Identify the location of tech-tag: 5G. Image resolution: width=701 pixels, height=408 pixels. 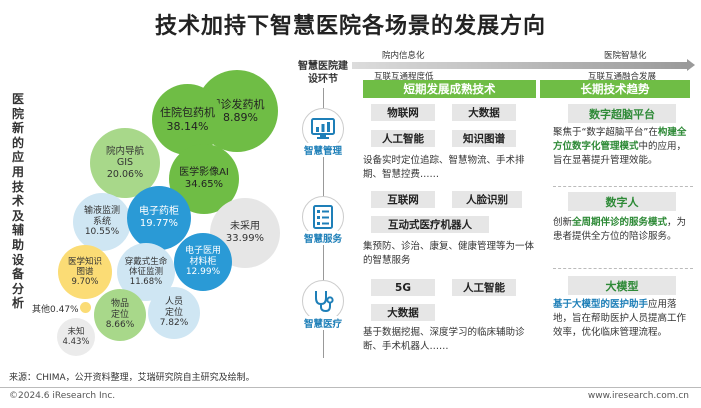
(403, 287).